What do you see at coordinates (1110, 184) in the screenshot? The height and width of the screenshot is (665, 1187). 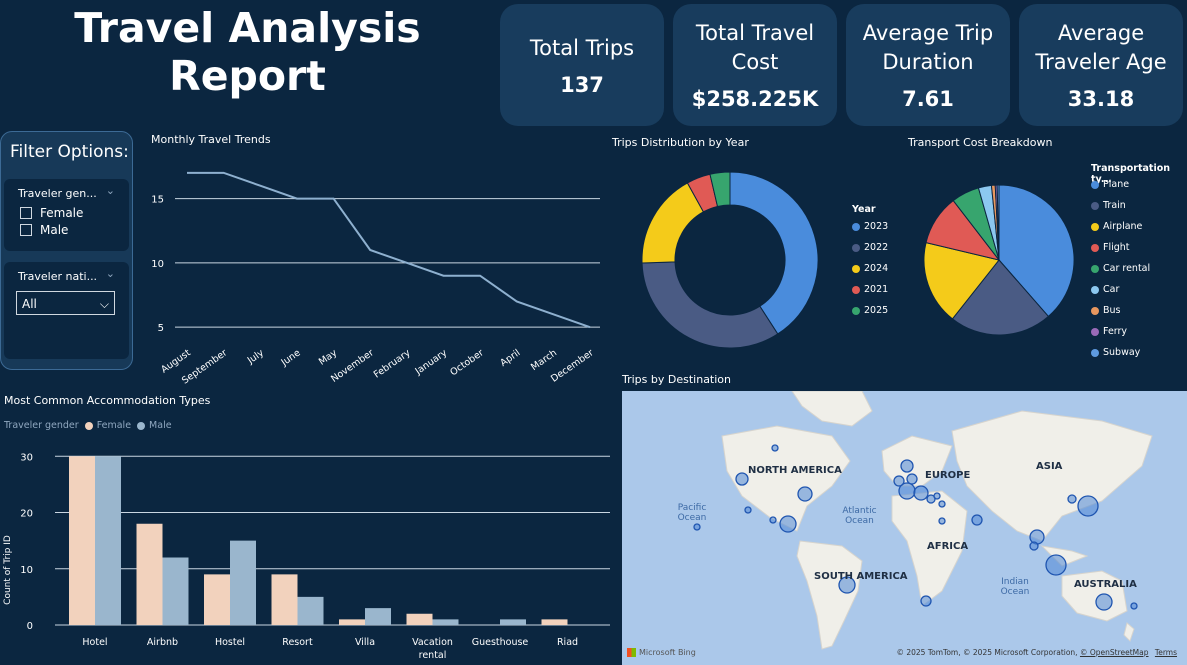 I see `legend-item: Plane` at bounding box center [1110, 184].